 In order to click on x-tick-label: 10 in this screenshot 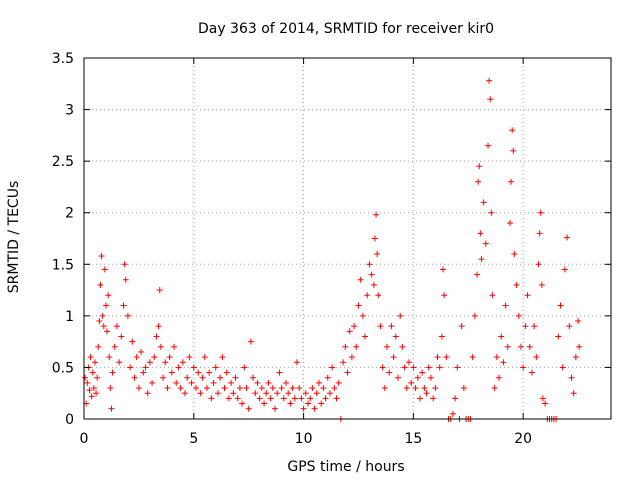, I will do `click(304, 439)`.